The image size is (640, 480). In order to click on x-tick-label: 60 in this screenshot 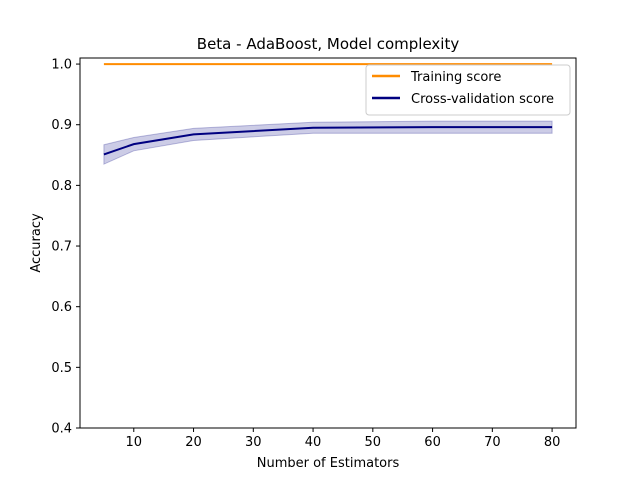, I will do `click(432, 442)`.